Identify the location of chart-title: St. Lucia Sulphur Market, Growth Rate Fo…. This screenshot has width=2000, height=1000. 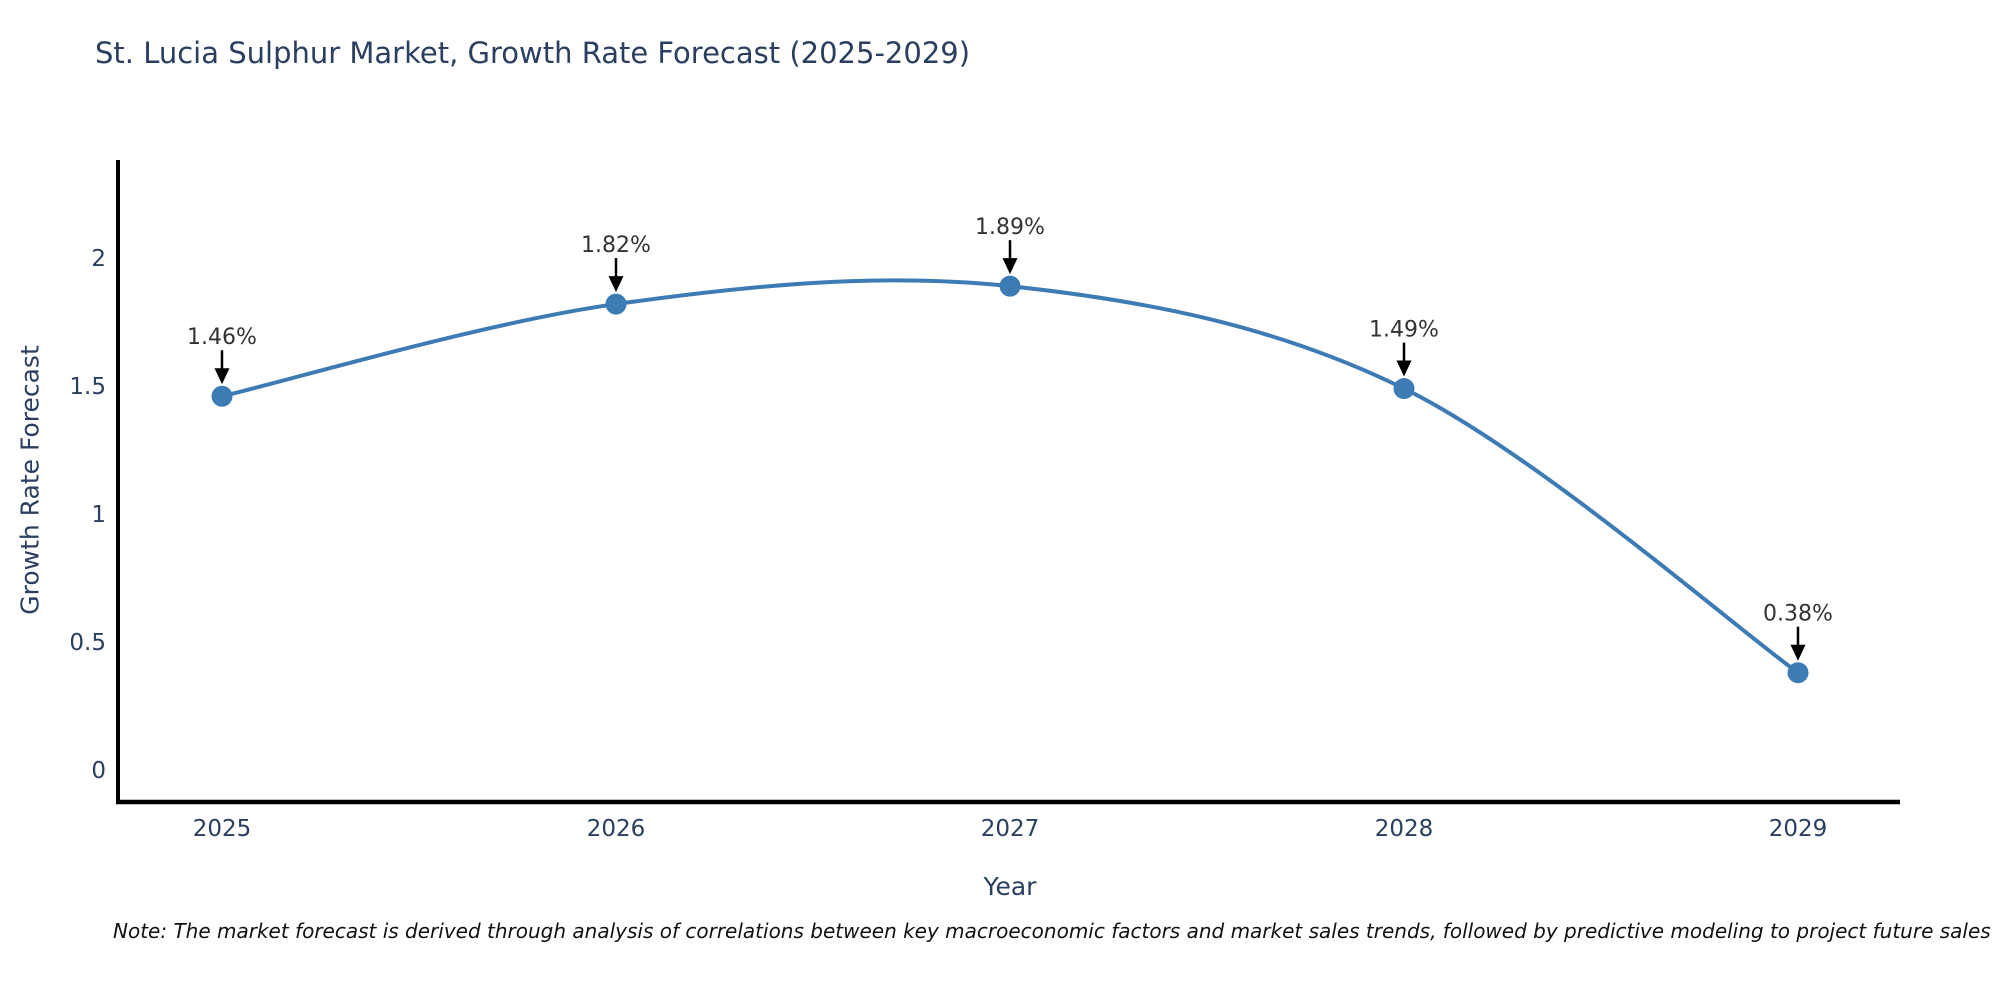
(533, 53).